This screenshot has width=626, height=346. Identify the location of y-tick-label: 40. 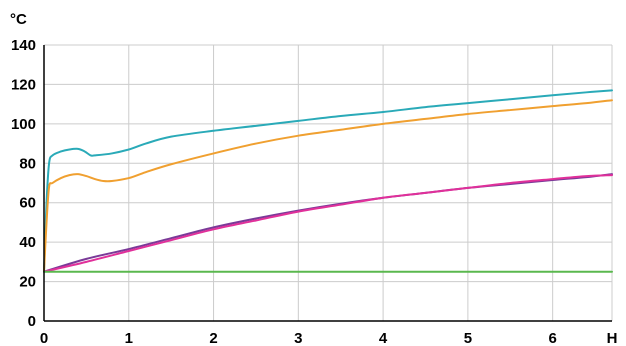
(27, 242).